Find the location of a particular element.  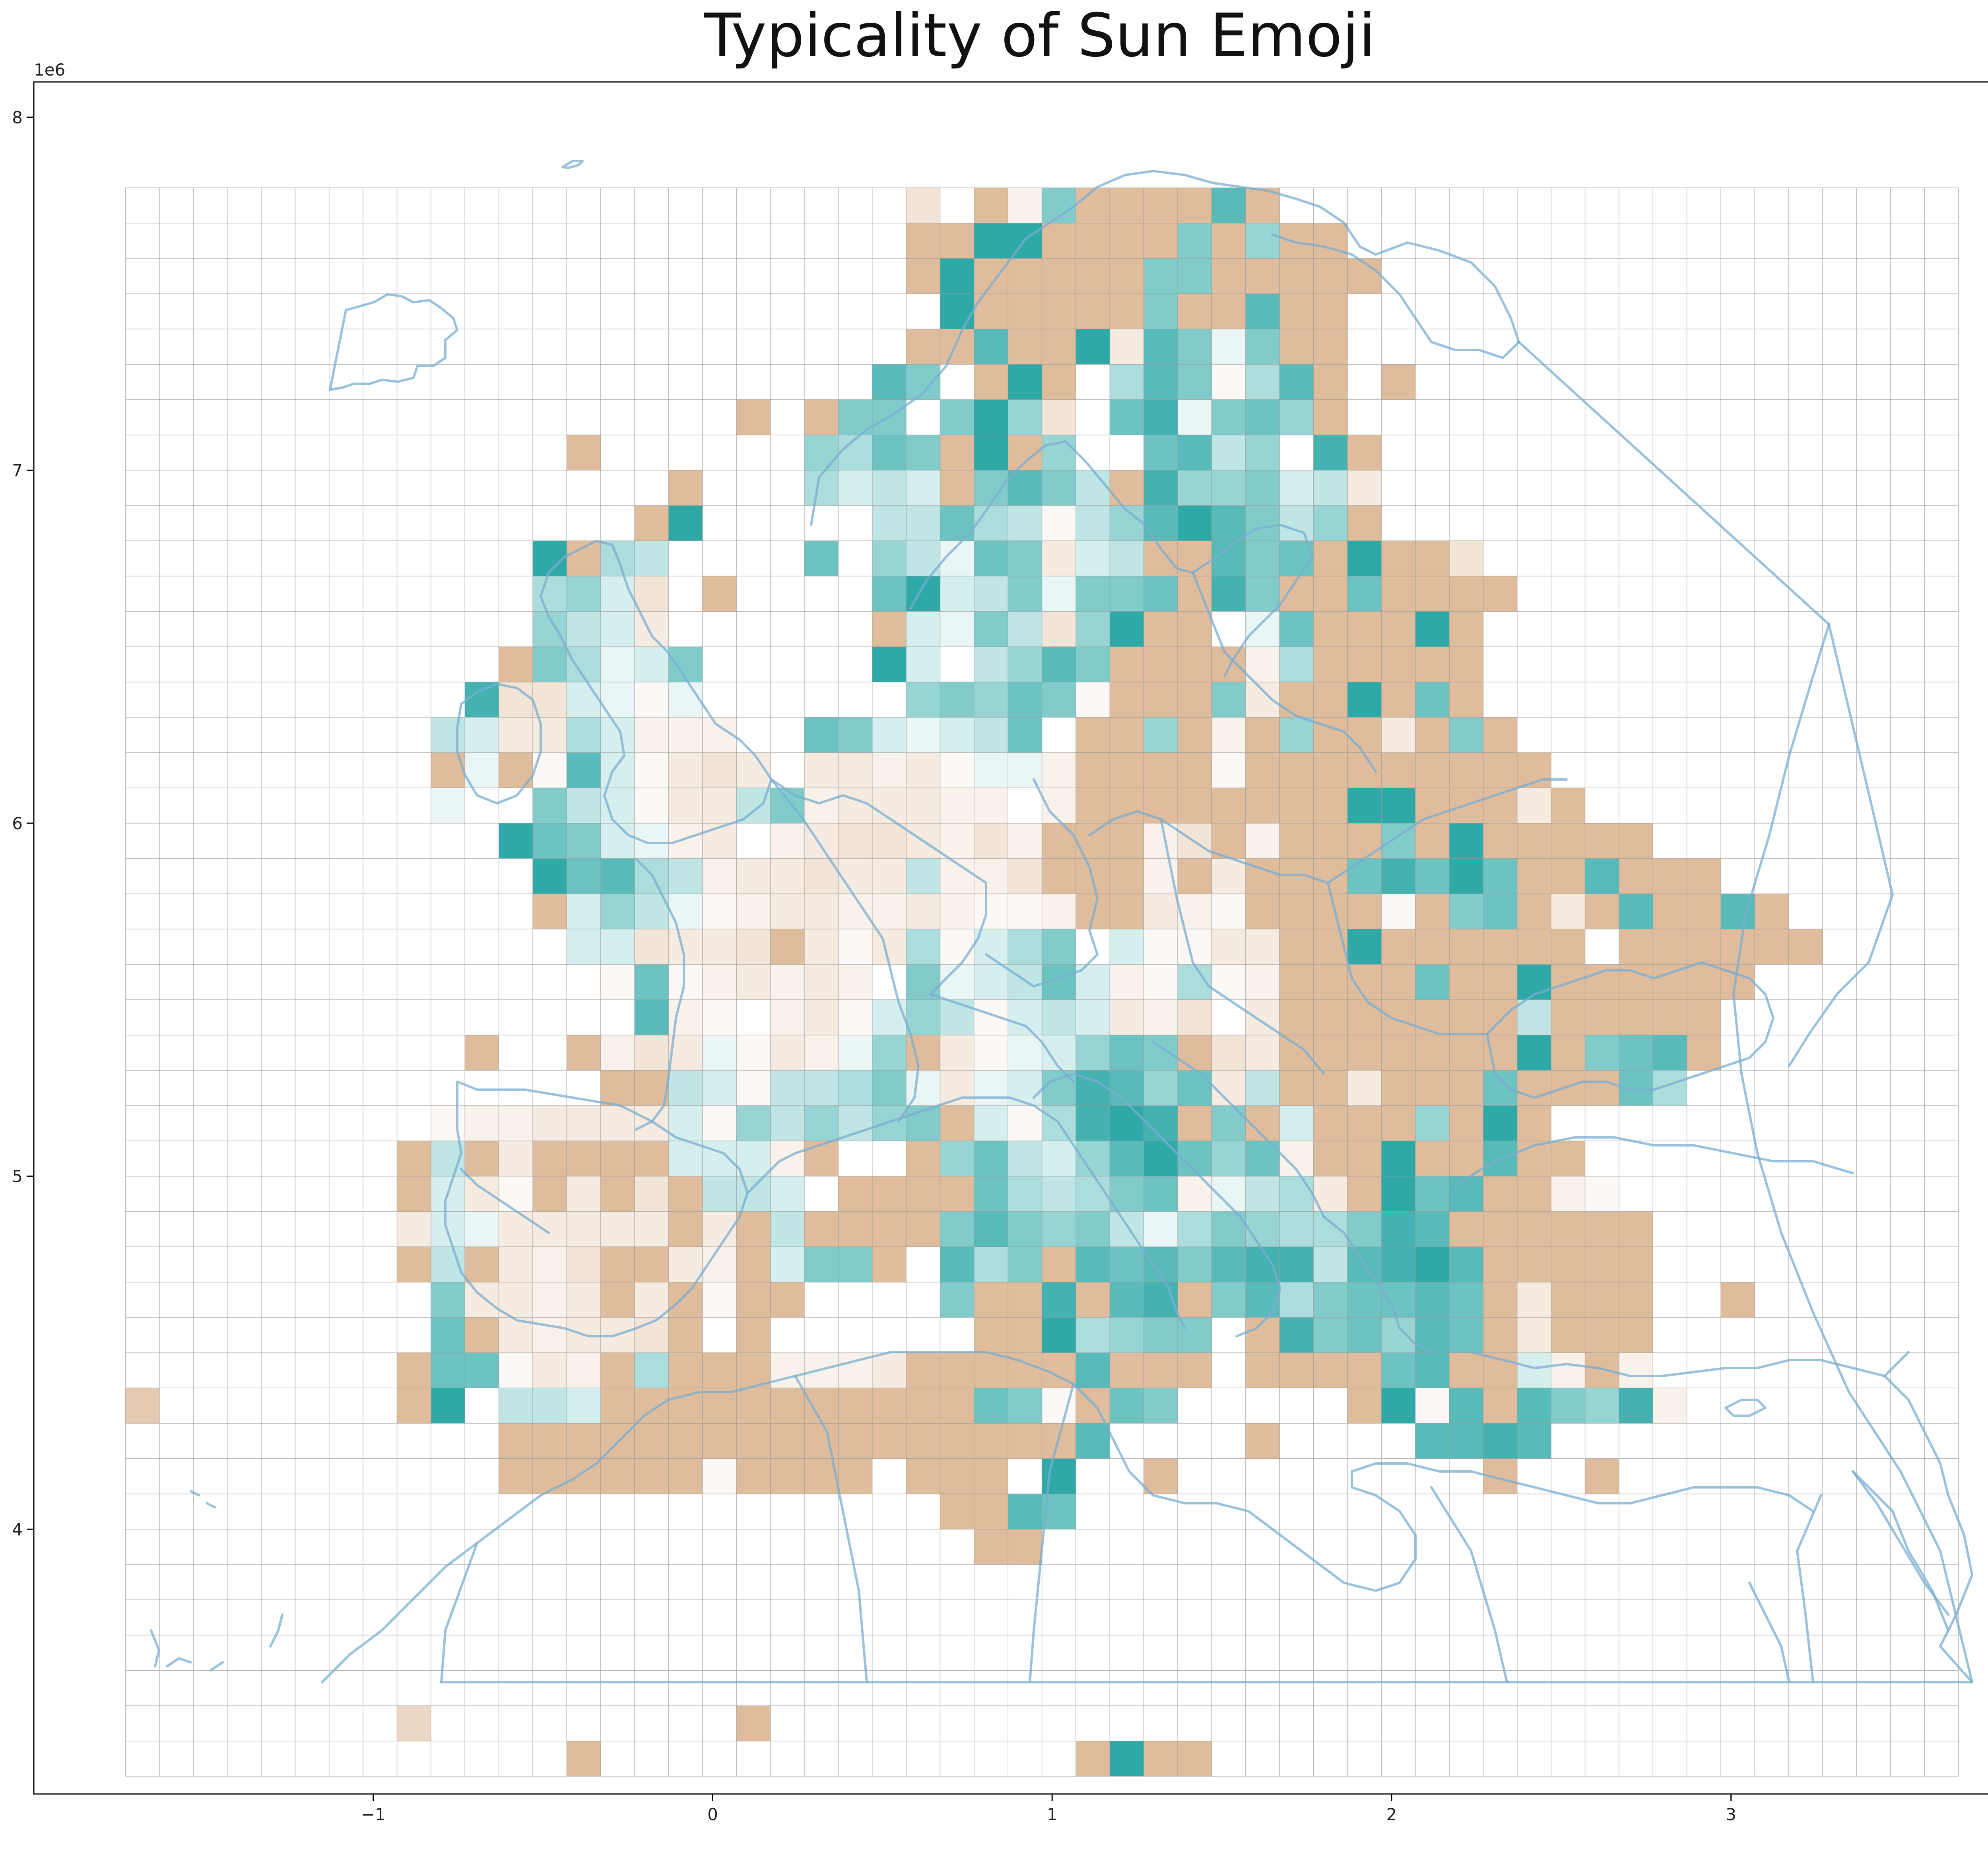

coastline-canaries is located at coordinates (216, 1581).